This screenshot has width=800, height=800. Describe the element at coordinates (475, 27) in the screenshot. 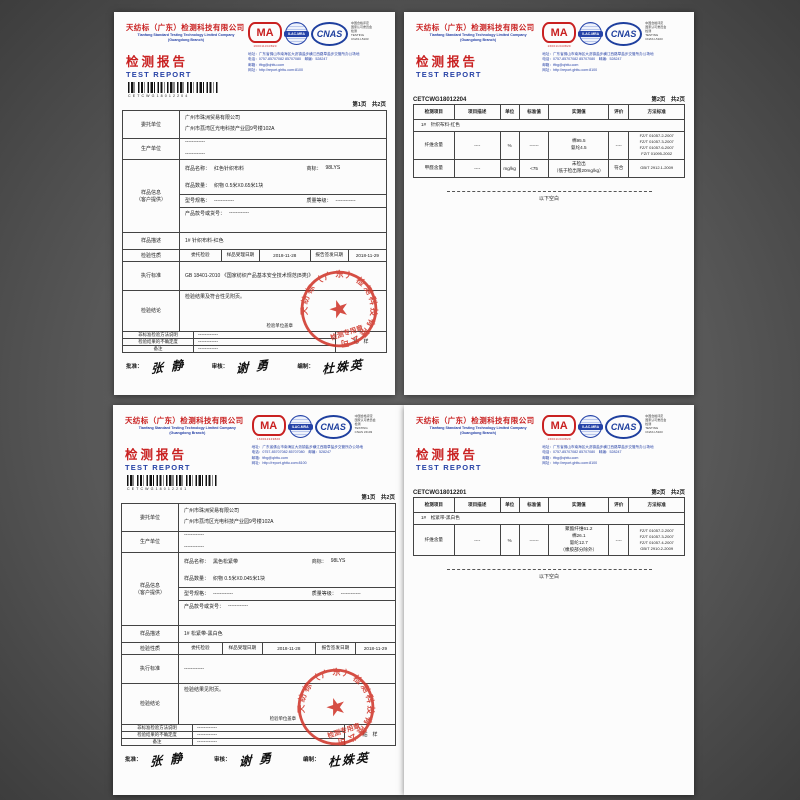

I see `company-name-cn: 天纺标（广东）检测科技有限公司` at that location.